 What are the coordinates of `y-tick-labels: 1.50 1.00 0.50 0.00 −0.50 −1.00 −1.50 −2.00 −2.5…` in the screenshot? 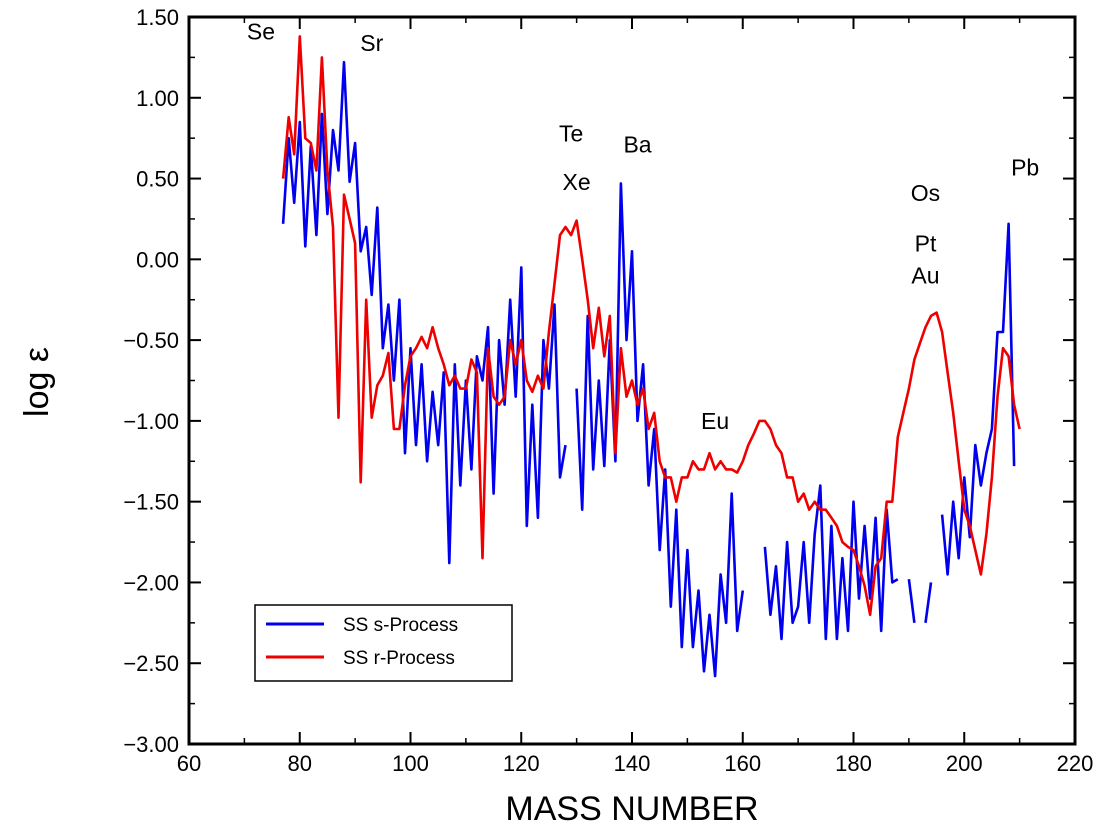 It's located at (151, 381).